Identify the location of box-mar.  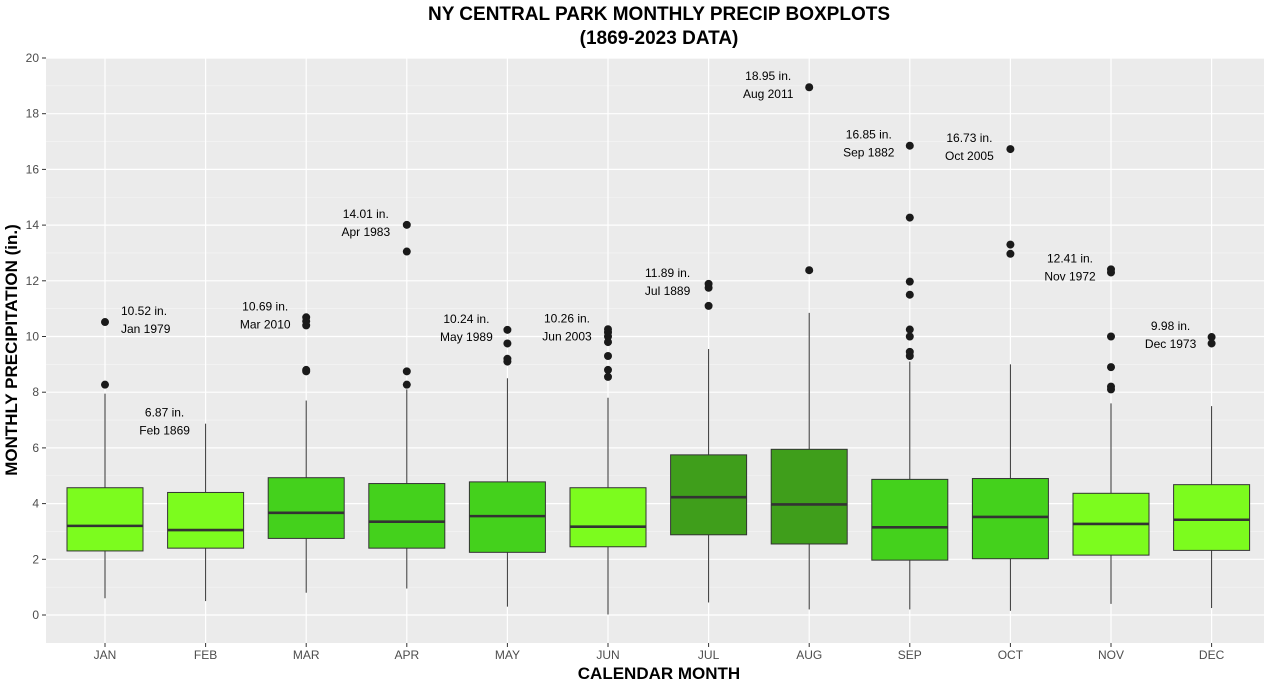
(306, 508).